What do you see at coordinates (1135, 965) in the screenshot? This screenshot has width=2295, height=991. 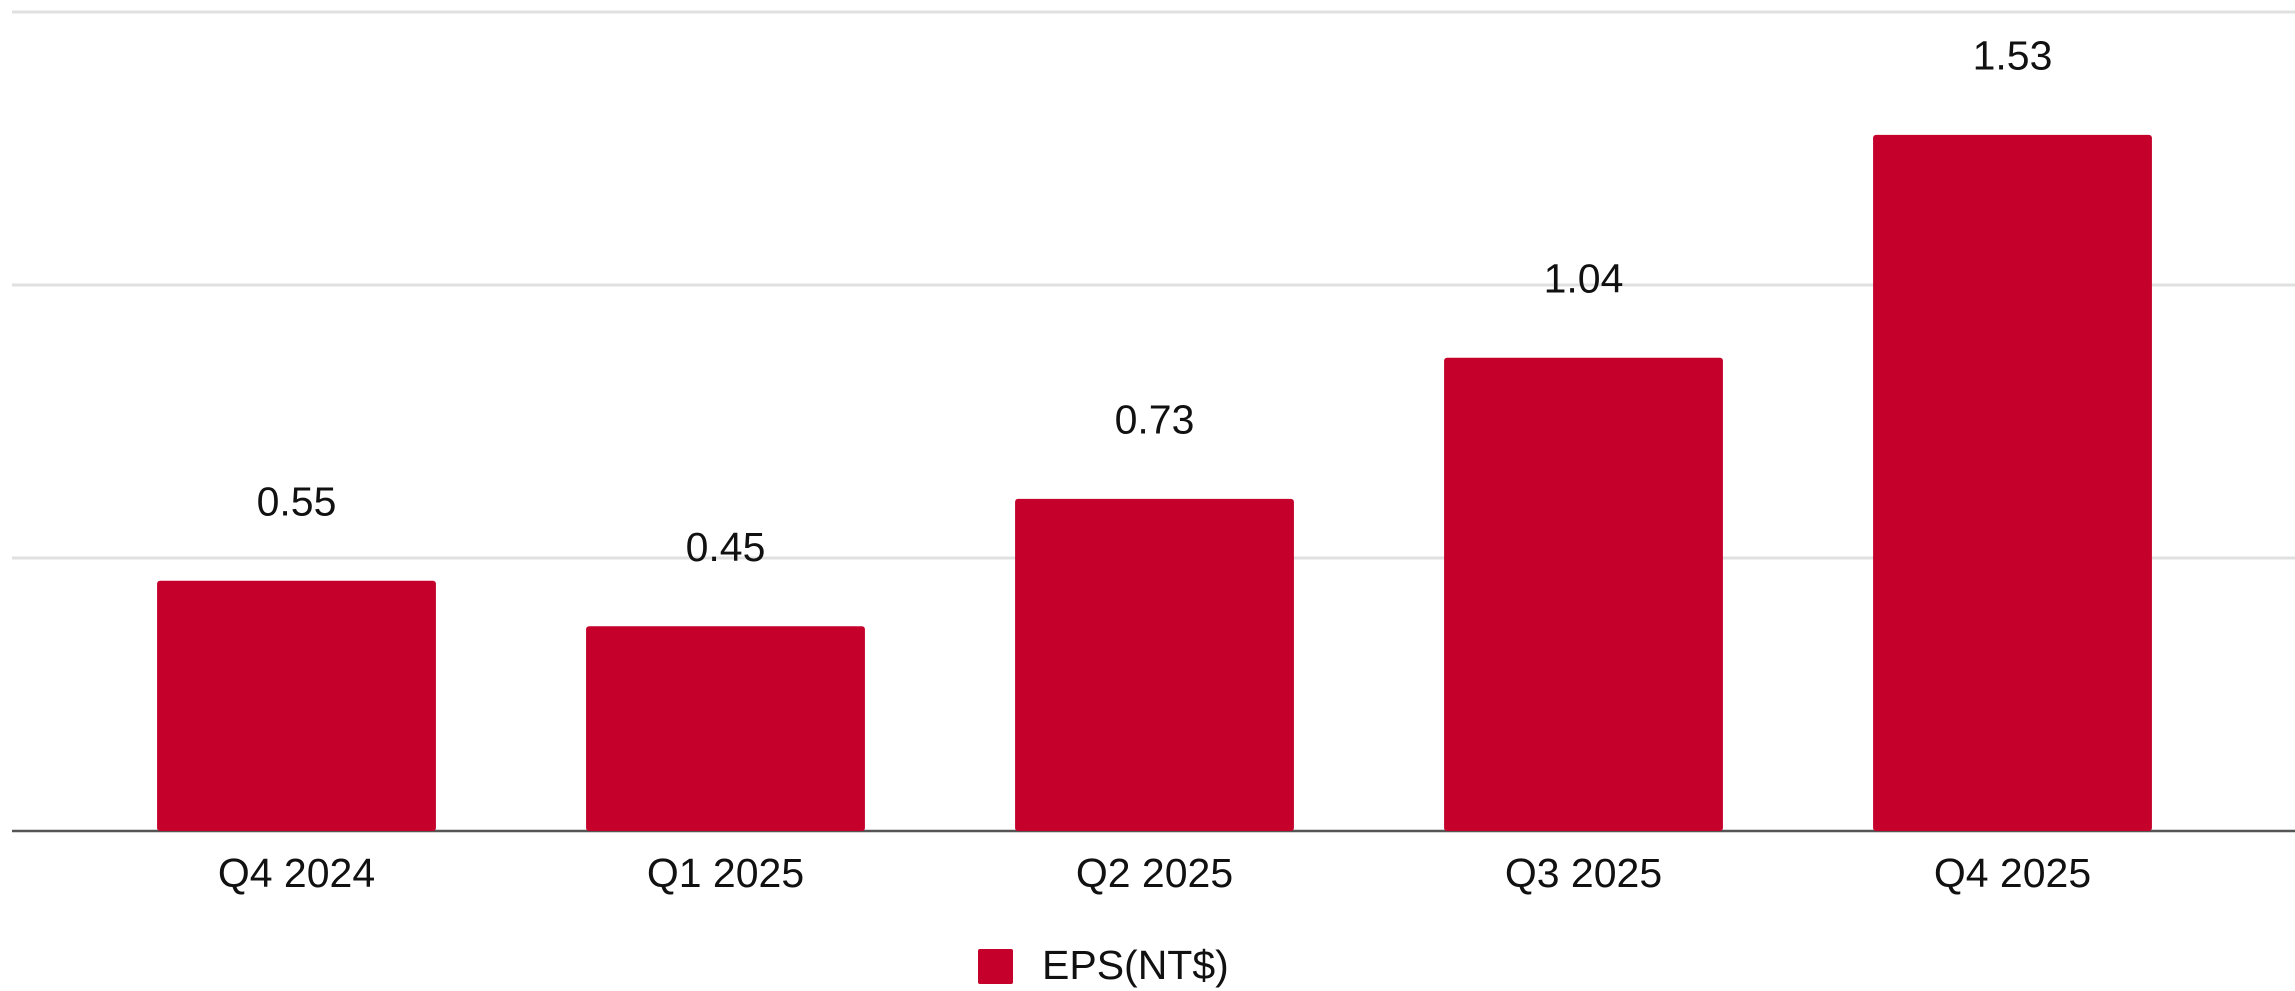 I see `legend-label: EPS(NT$)` at bounding box center [1135, 965].